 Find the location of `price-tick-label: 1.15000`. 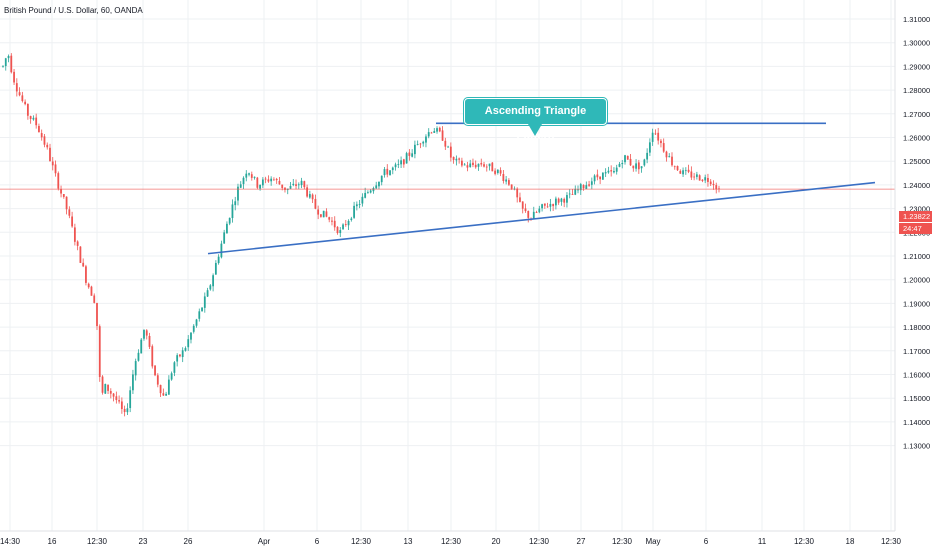

price-tick-label: 1.15000 is located at coordinates (916, 398).